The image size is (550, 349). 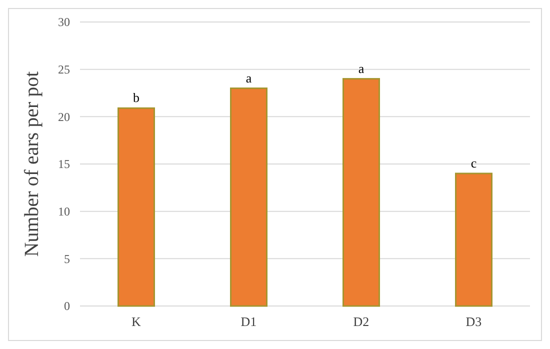 What do you see at coordinates (64, 22) in the screenshot?
I see `y-tick-label: 30` at bounding box center [64, 22].